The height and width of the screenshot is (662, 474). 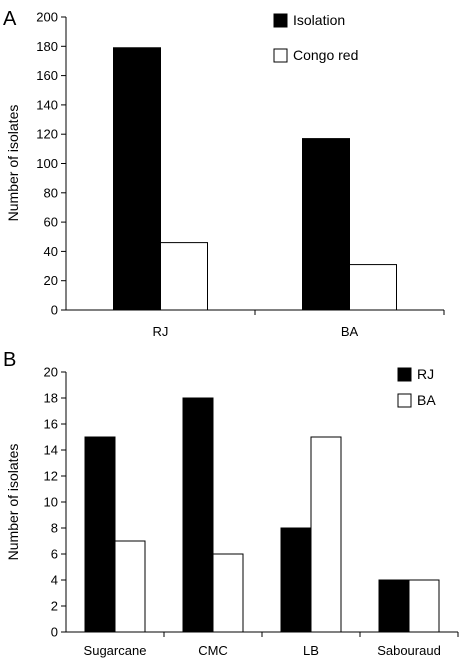 I want to click on y-tick-label: 200, so click(x=47, y=17).